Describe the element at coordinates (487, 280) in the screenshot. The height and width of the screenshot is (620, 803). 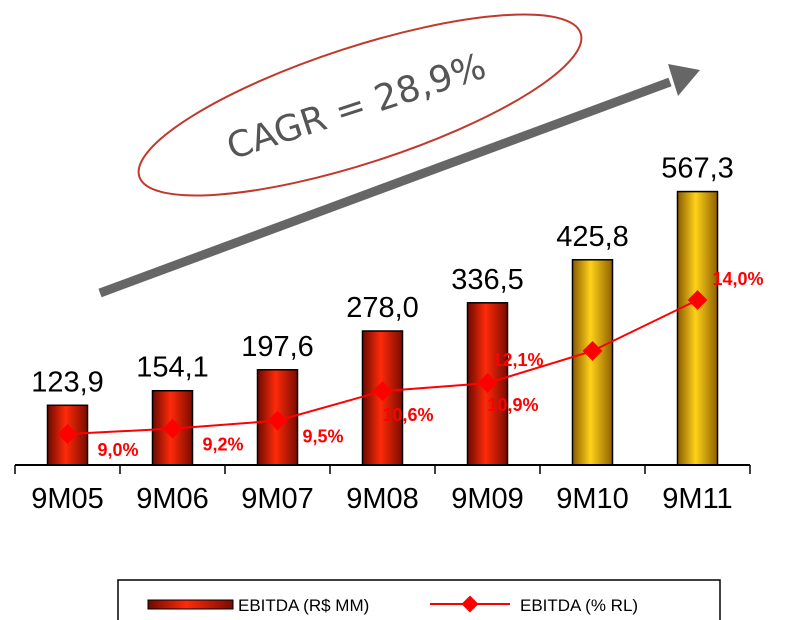
I see `bar-value-label: 336,5` at that location.